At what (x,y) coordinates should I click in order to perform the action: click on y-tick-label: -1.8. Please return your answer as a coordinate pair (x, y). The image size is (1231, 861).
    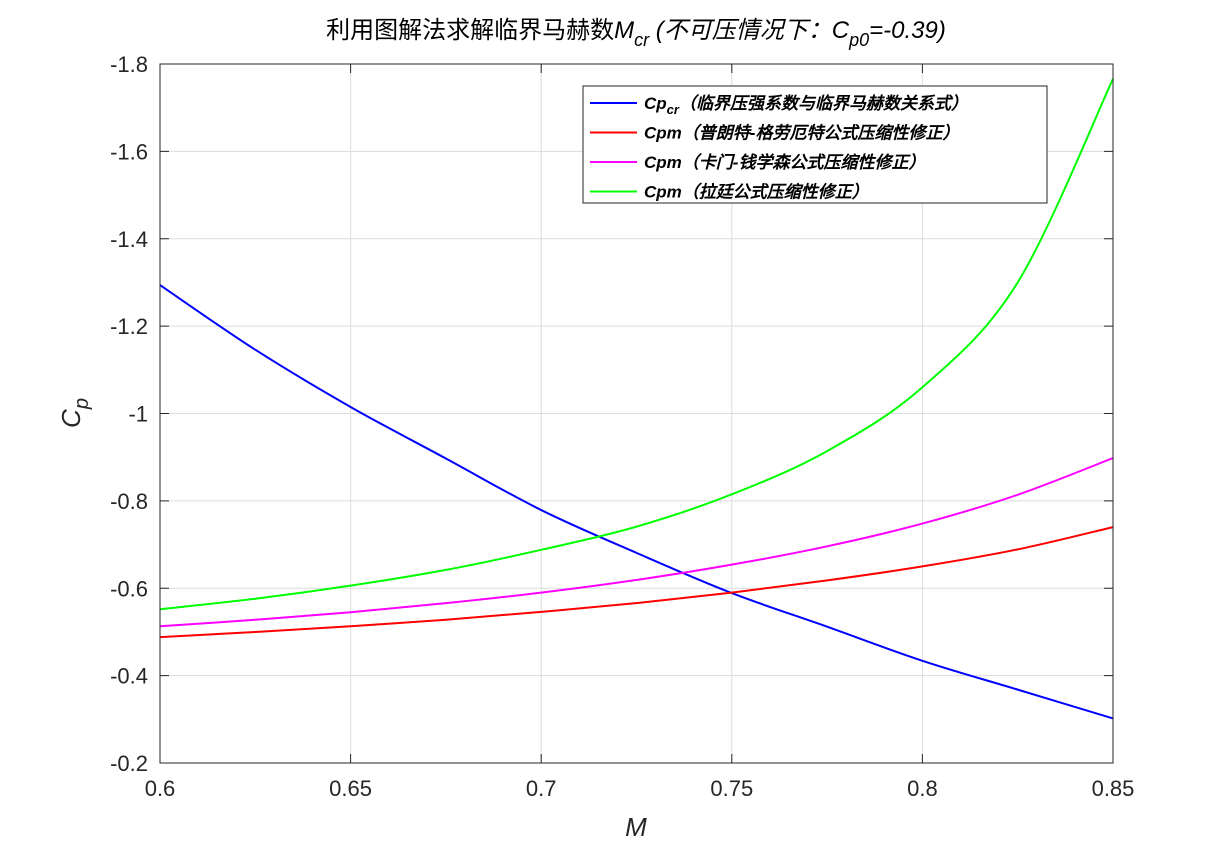
    Looking at the image, I should click on (129, 64).